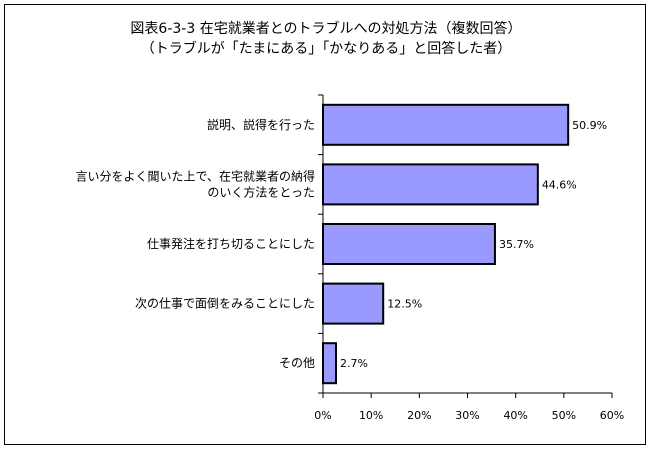 Image resolution: width=652 pixels, height=451 pixels. I want to click on data-label: 12.5%, so click(404, 304).